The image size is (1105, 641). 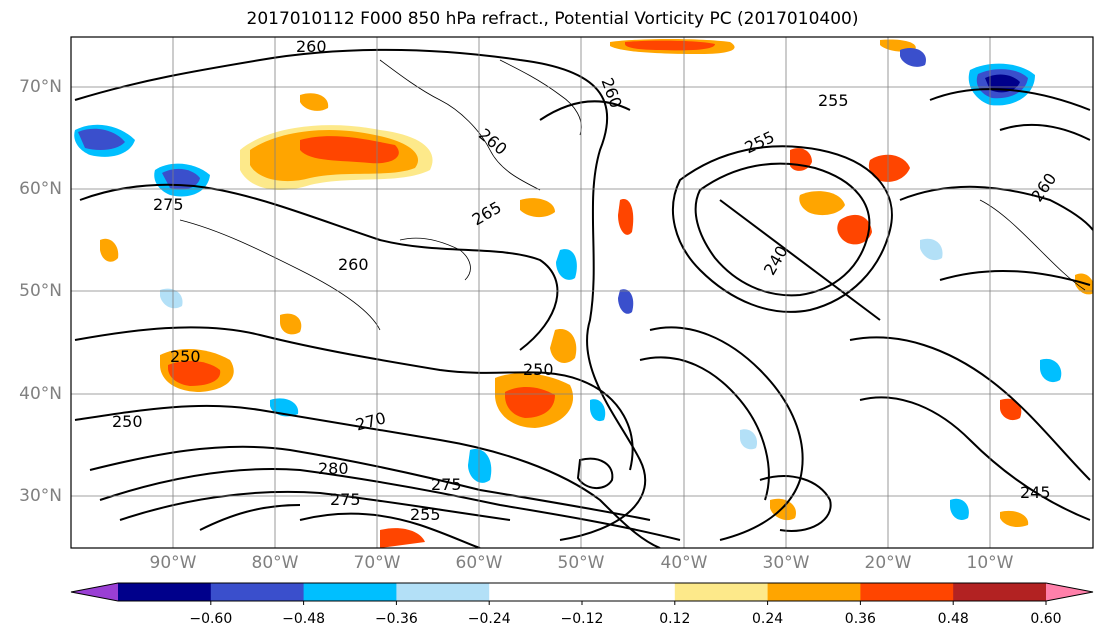 What do you see at coordinates (275, 563) in the screenshot?
I see `lon-label-80w: 80°W` at bounding box center [275, 563].